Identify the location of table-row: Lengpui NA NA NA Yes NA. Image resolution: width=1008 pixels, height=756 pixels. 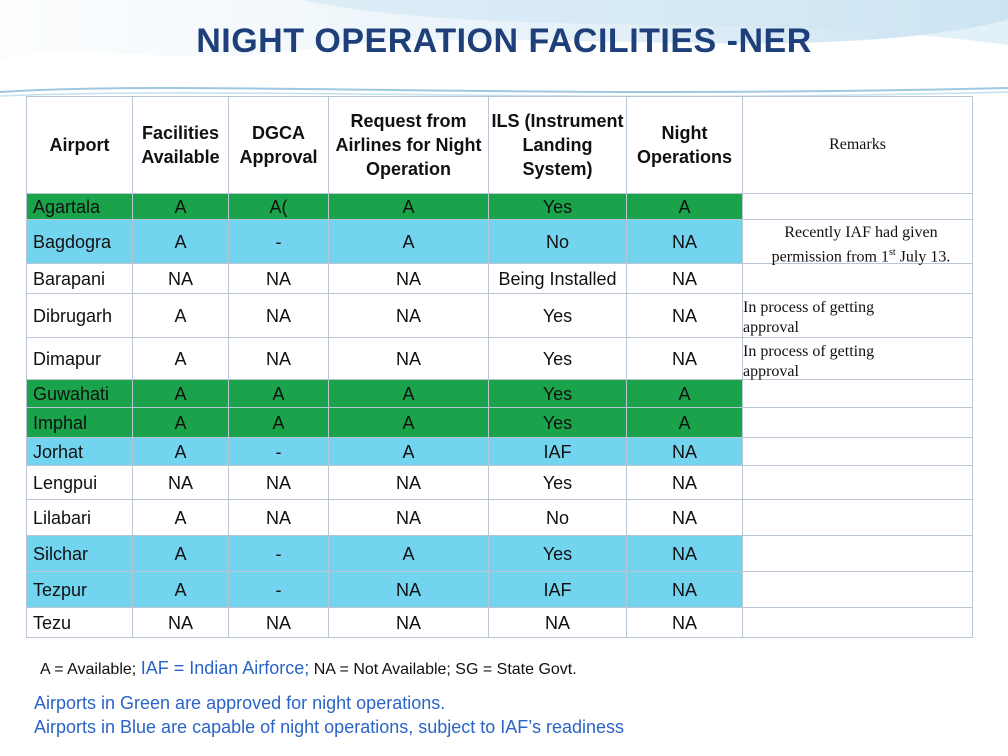
(499, 482).